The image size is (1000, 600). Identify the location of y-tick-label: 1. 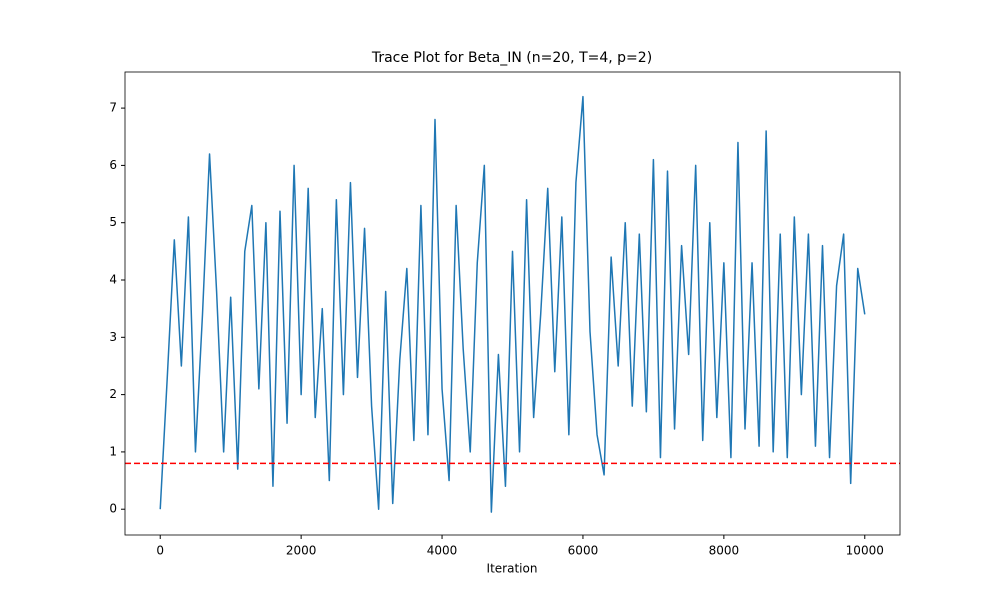
(113, 451).